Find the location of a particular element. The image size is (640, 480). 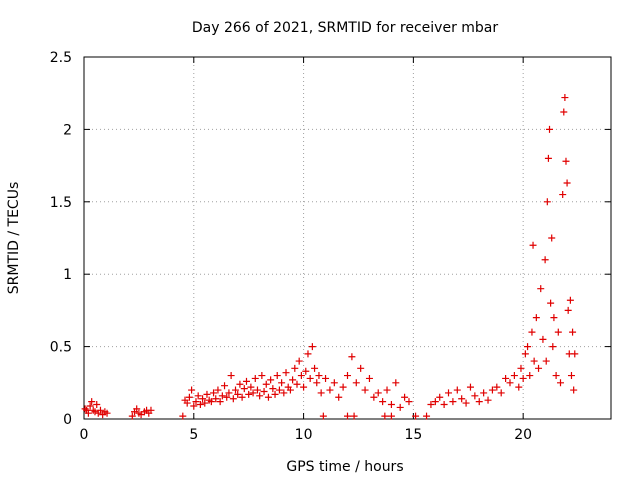

x-tick-label: 0 is located at coordinates (84, 435).